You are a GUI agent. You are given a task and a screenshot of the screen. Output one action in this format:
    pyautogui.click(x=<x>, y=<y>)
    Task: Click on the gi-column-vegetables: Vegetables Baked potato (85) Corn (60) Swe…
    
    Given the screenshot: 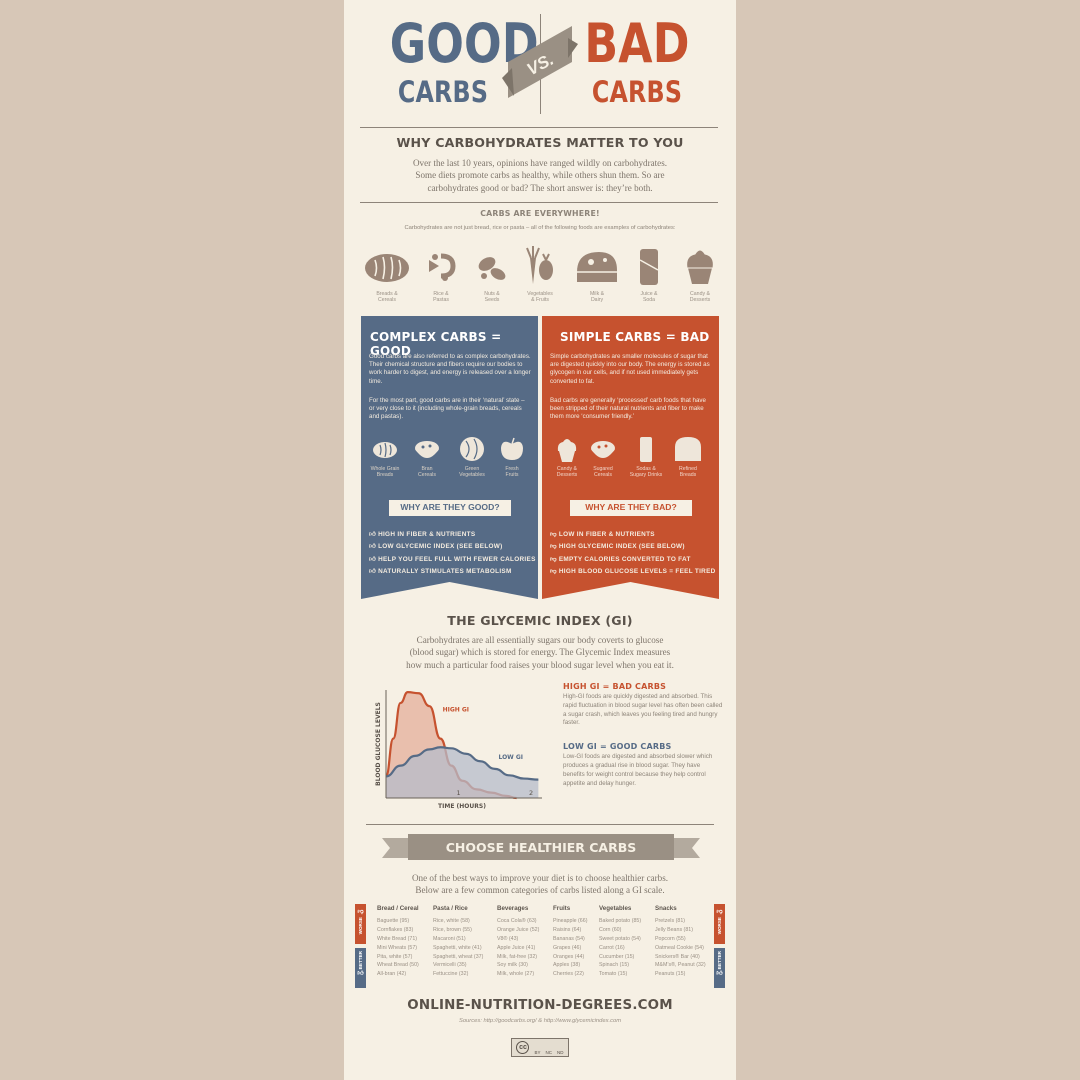 What is the action you would take?
    pyautogui.click(x=620, y=942)
    